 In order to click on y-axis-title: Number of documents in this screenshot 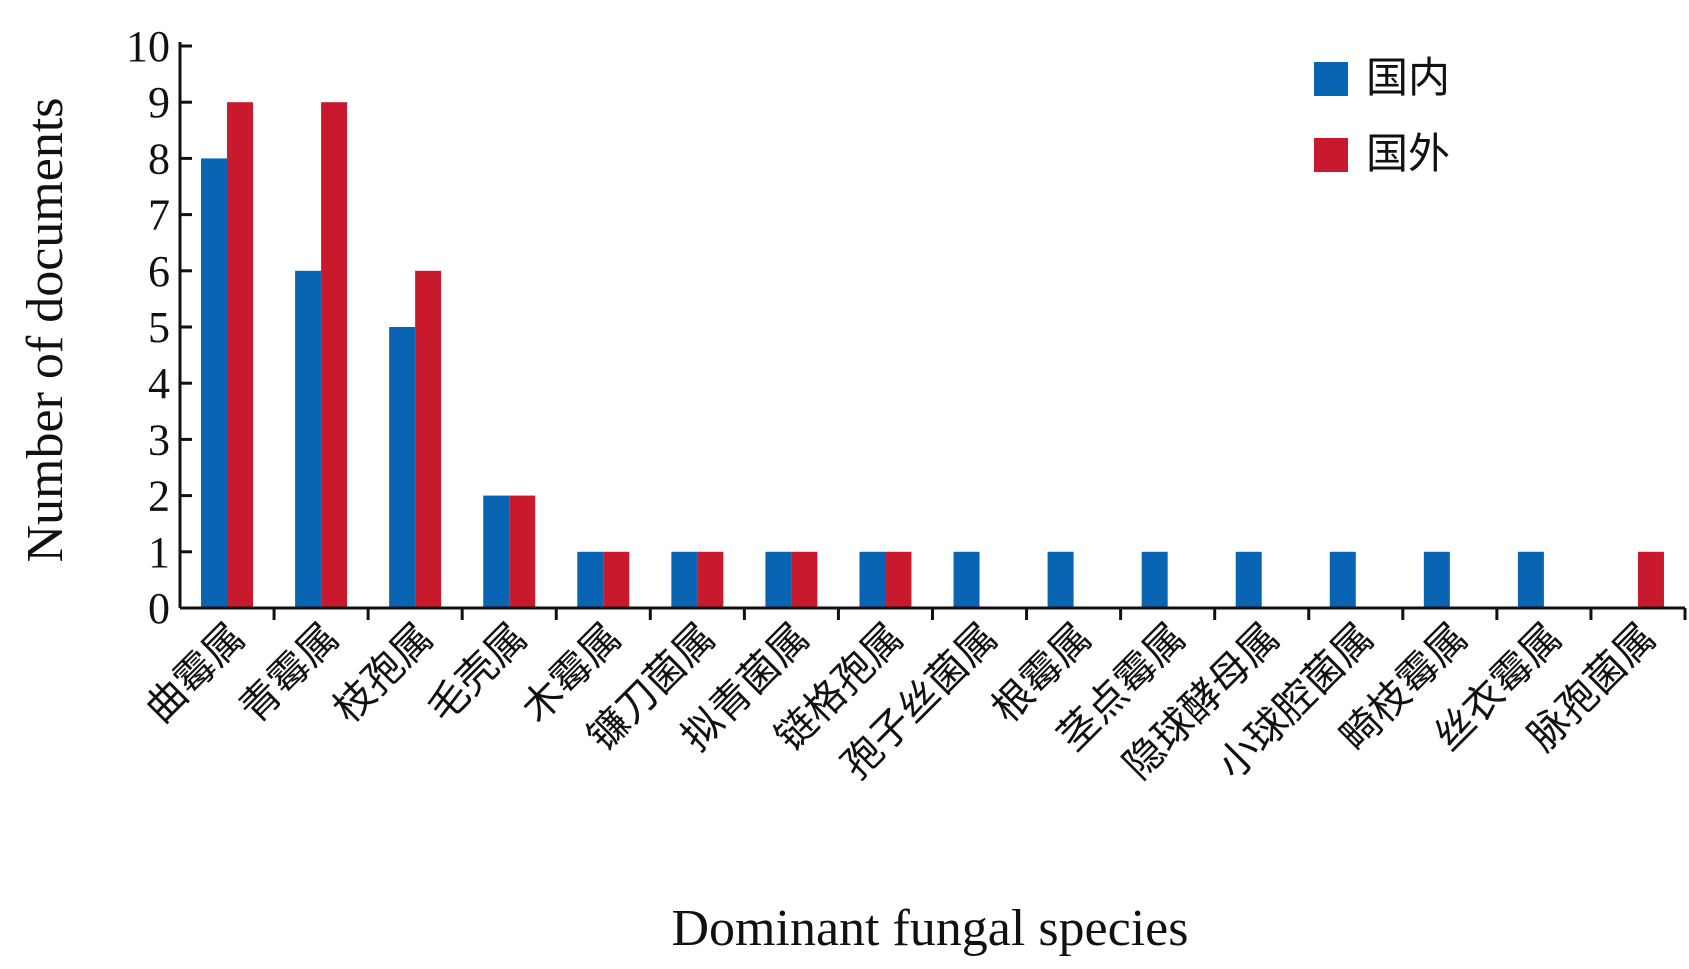, I will do `click(45, 329)`.